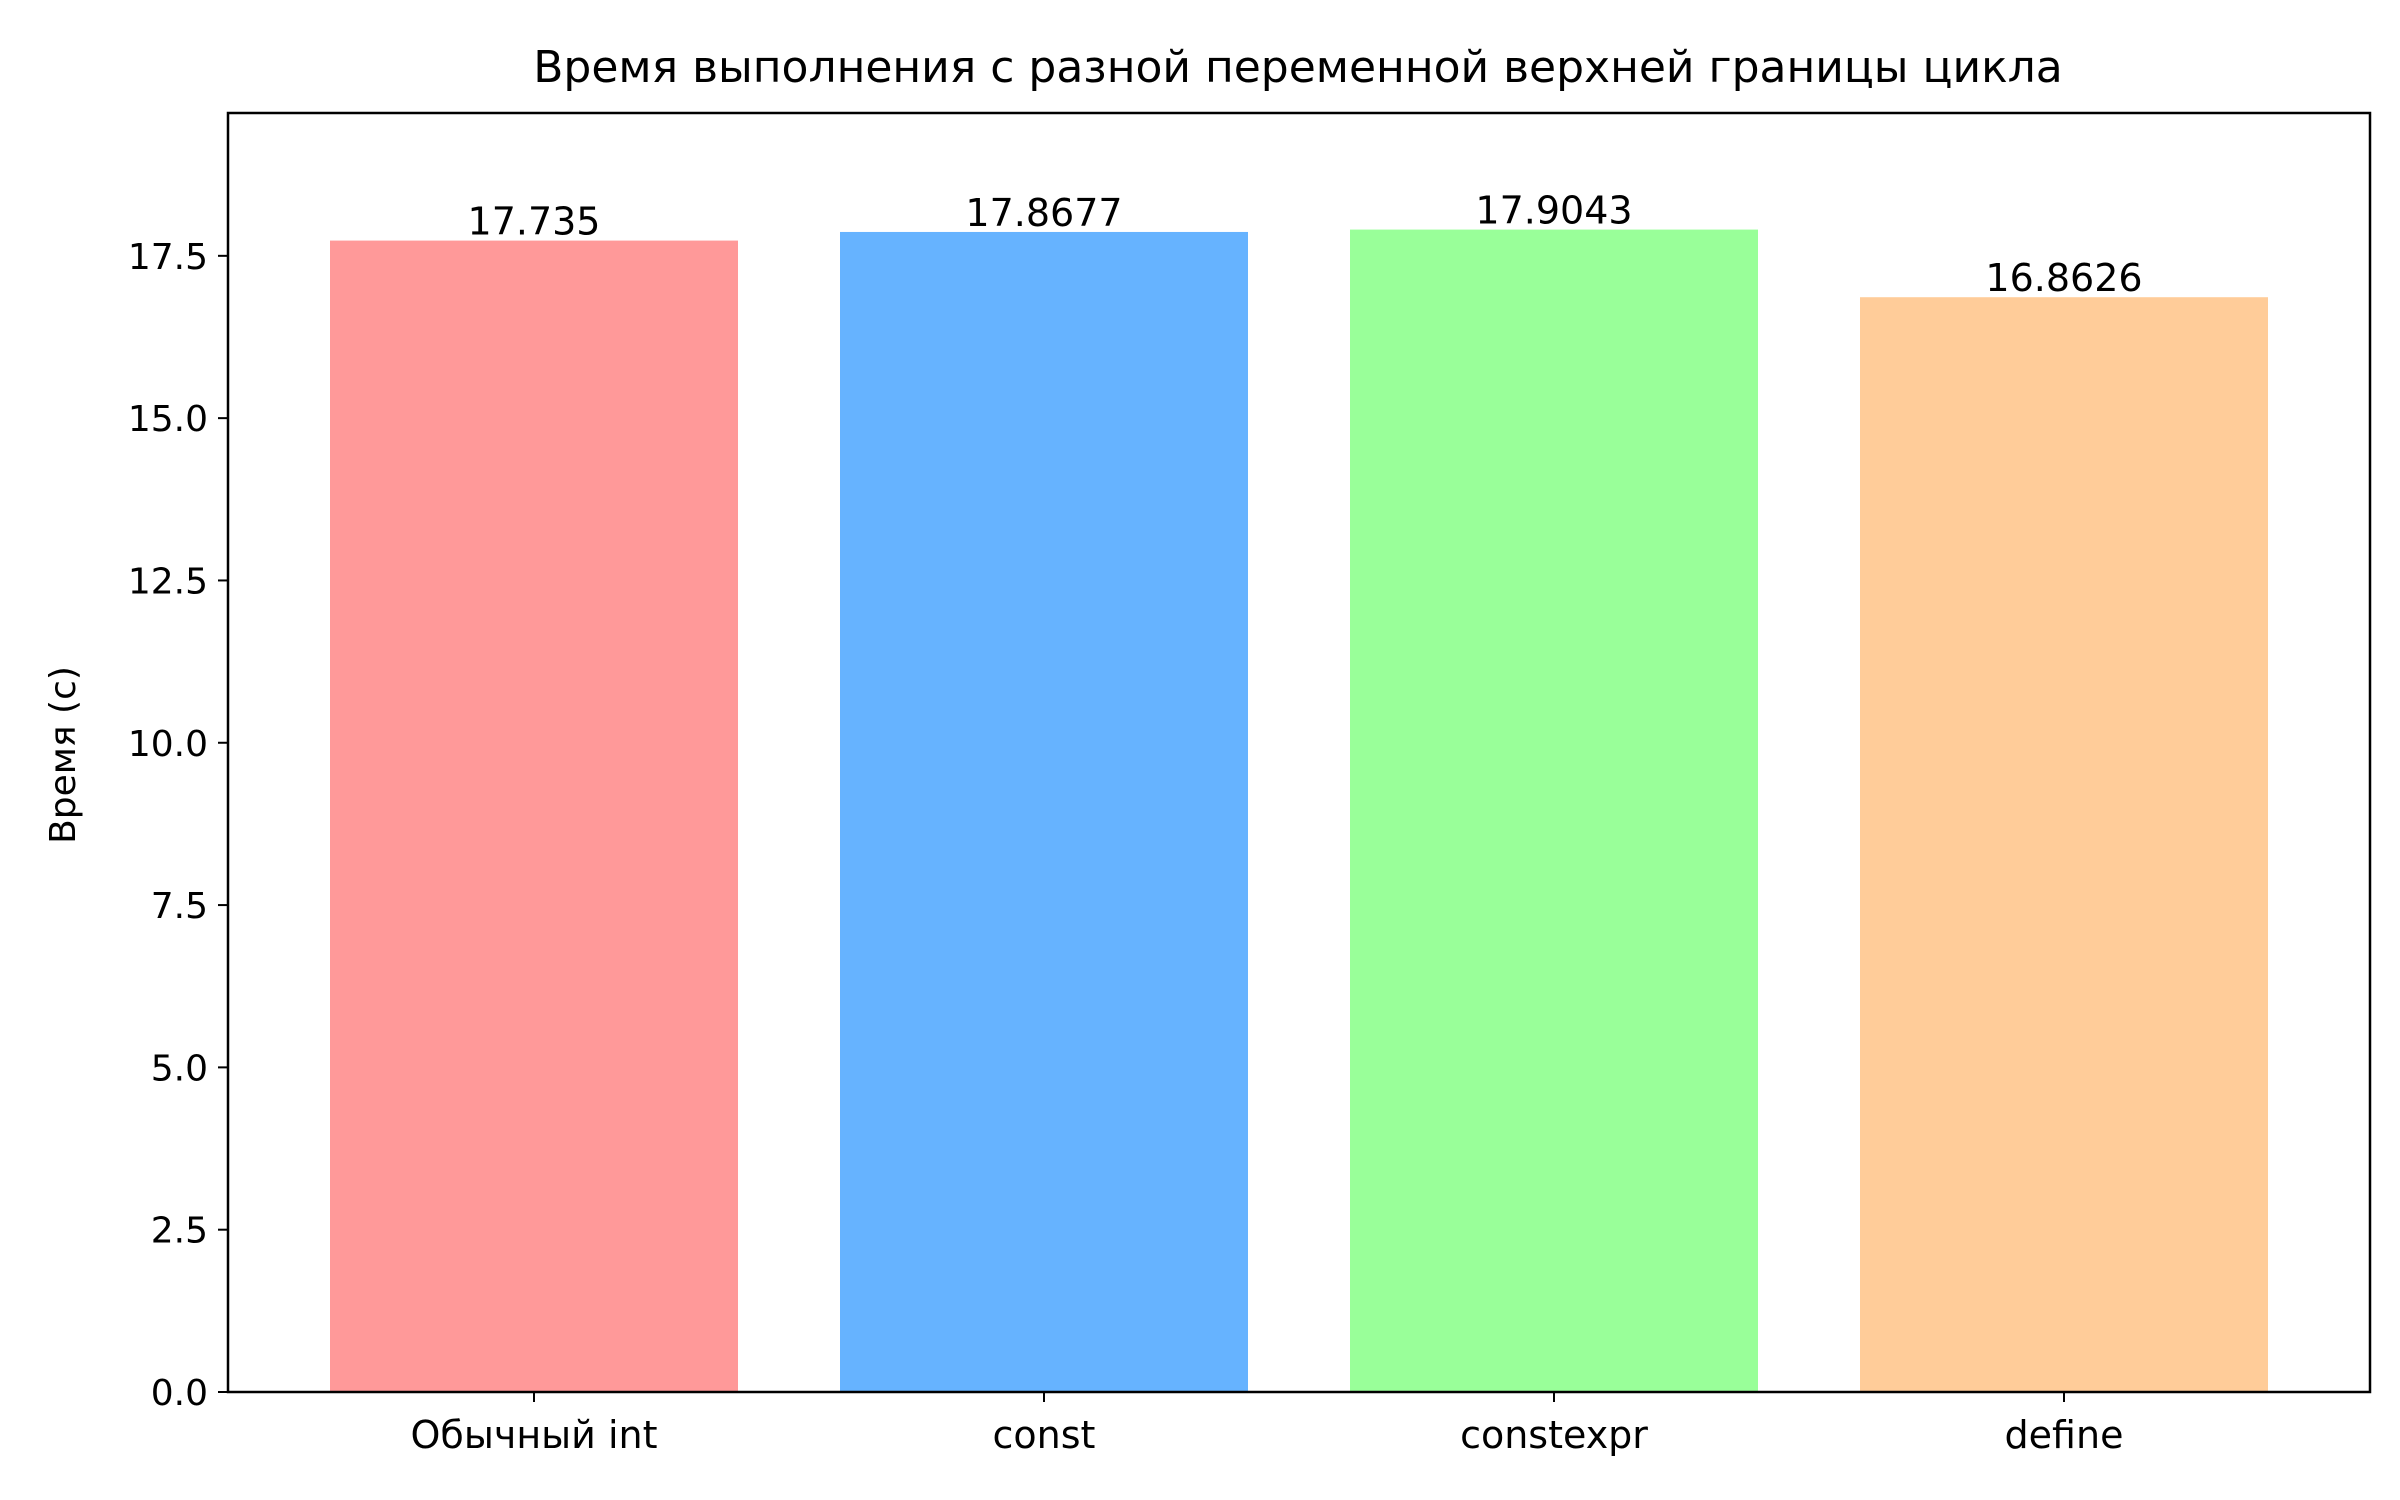 The width and height of the screenshot is (2400, 1500). I want to click on x-tick-label-2: constexpr, so click(1554, 1435).